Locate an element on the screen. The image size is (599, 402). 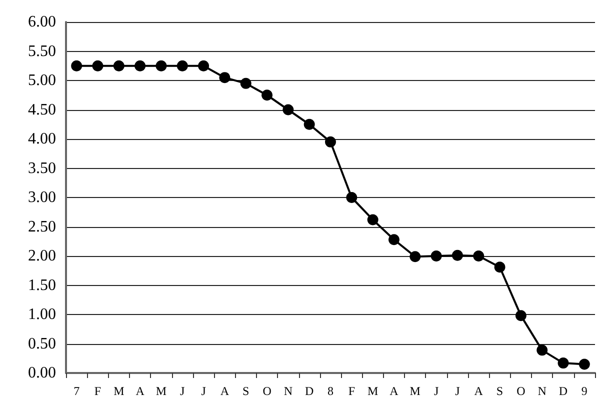
x-tick-label: 7 is located at coordinates (77, 391).